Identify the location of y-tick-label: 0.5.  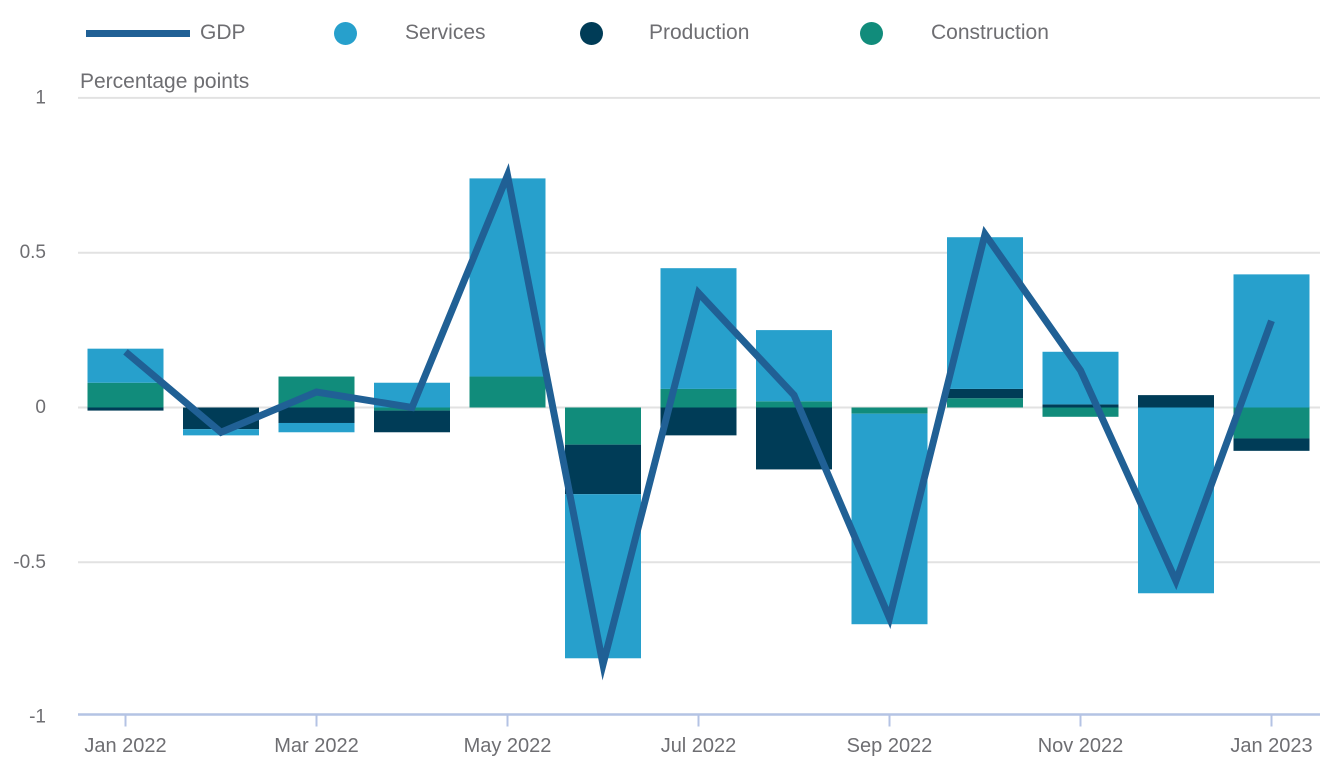
(33, 252).